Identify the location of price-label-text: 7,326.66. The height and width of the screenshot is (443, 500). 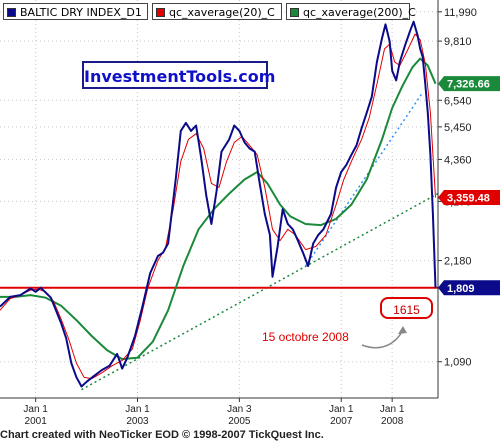
(468, 85).